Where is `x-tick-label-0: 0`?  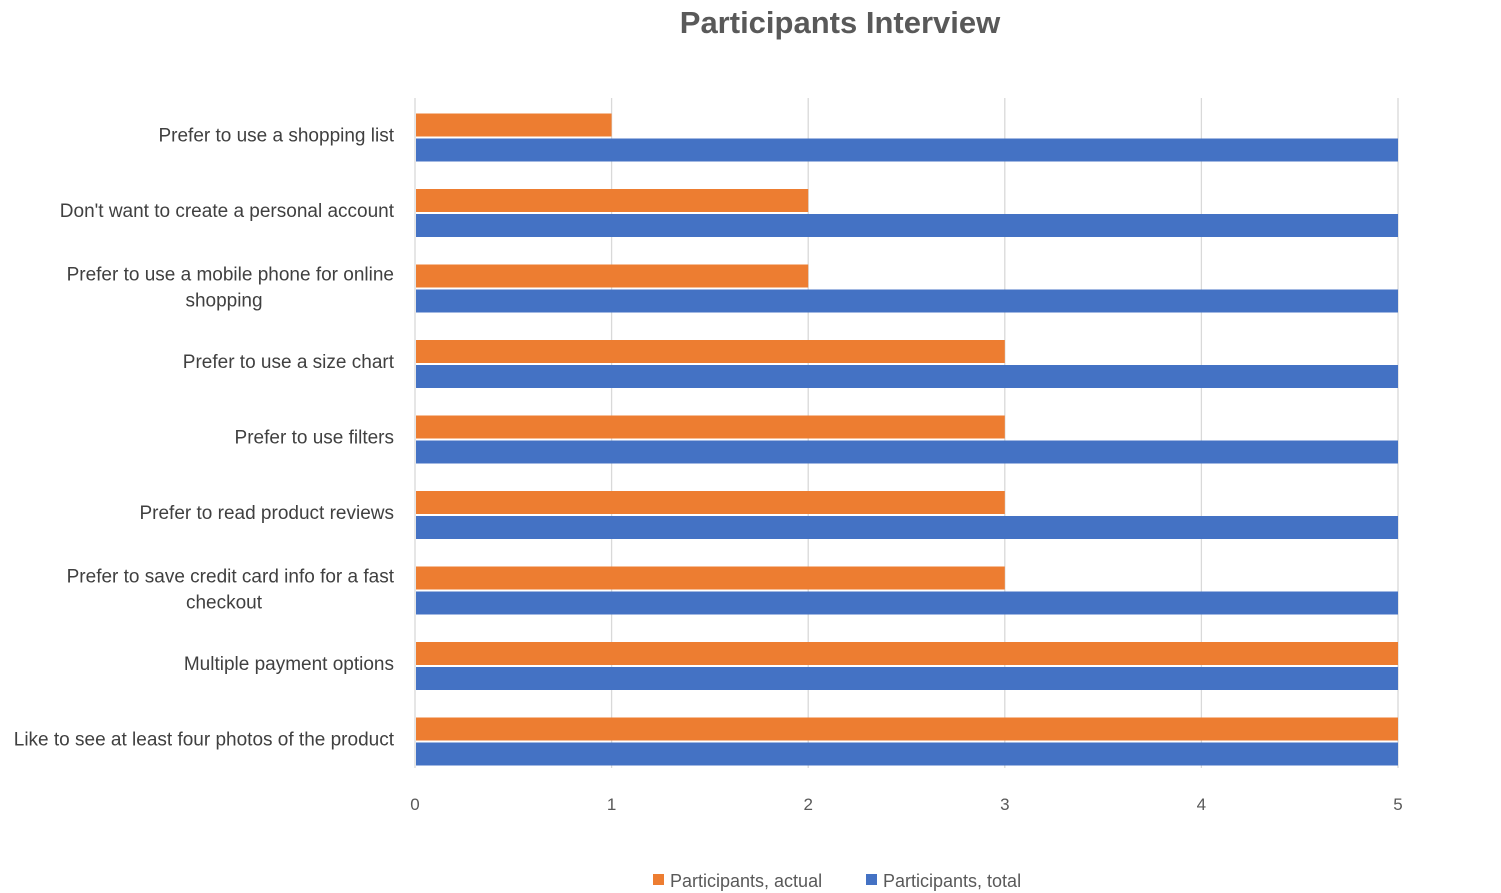
x-tick-label-0: 0 is located at coordinates (414, 804).